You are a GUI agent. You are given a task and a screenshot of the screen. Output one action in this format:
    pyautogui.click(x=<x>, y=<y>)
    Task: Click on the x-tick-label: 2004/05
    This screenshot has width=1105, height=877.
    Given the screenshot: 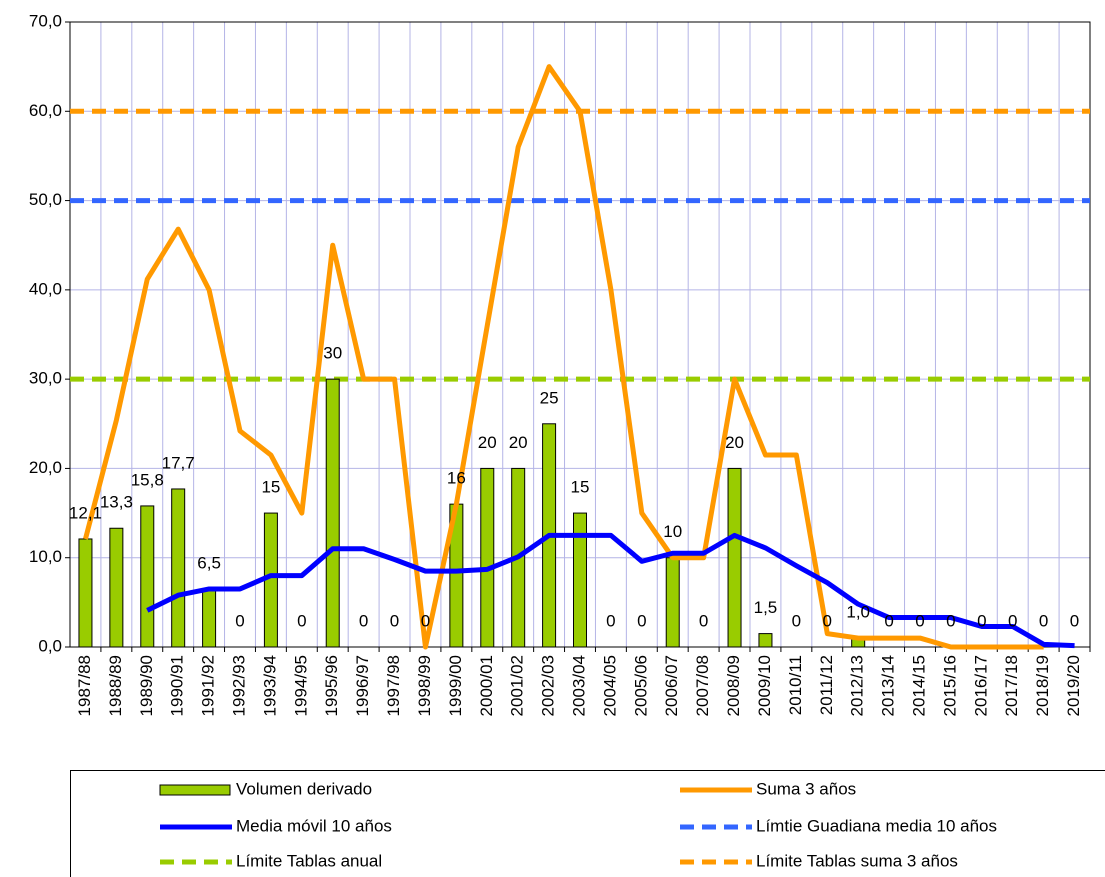 What is the action you would take?
    pyautogui.click(x=609, y=685)
    